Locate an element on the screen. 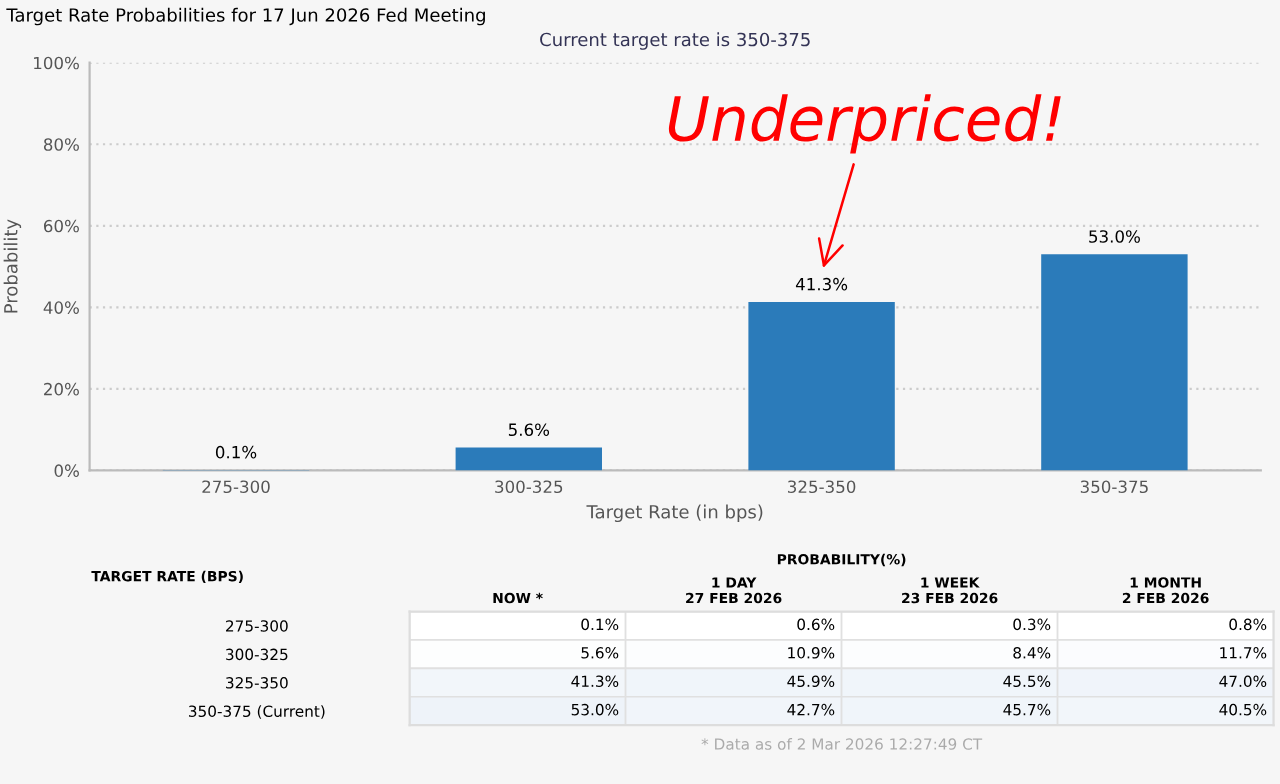 This screenshot has width=1280, height=784. annotation: Underpriced! is located at coordinates (864, 124).